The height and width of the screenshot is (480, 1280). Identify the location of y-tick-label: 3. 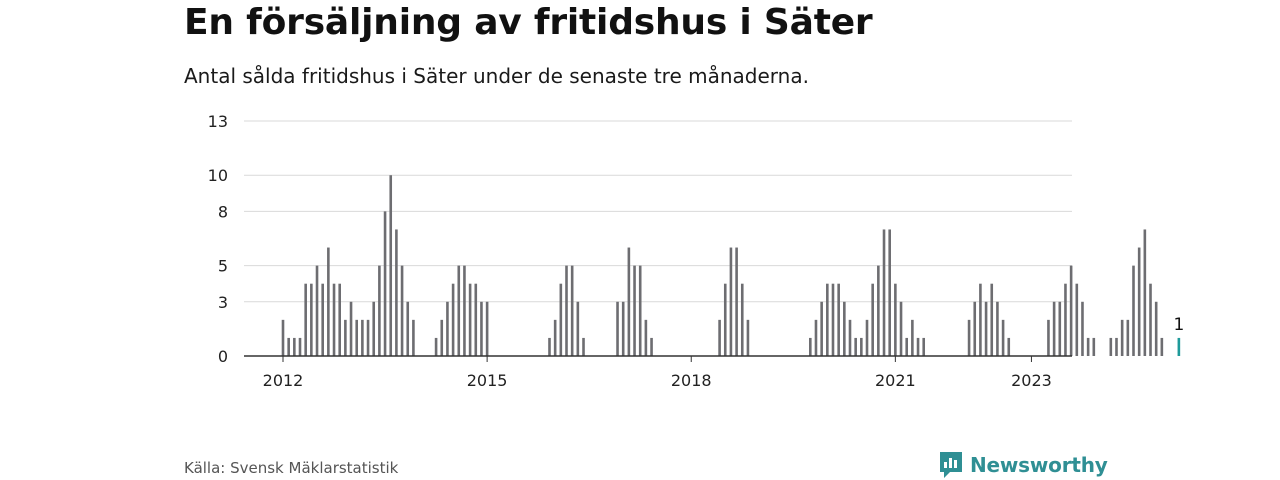
(223, 302).